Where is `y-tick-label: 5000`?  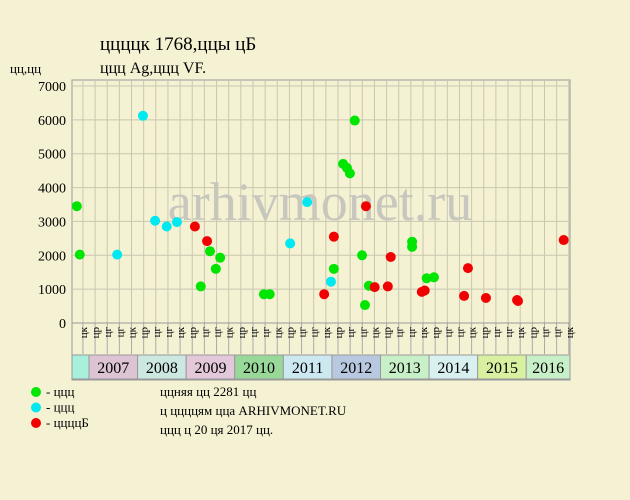
y-tick-label: 5000 is located at coordinates (52, 155).